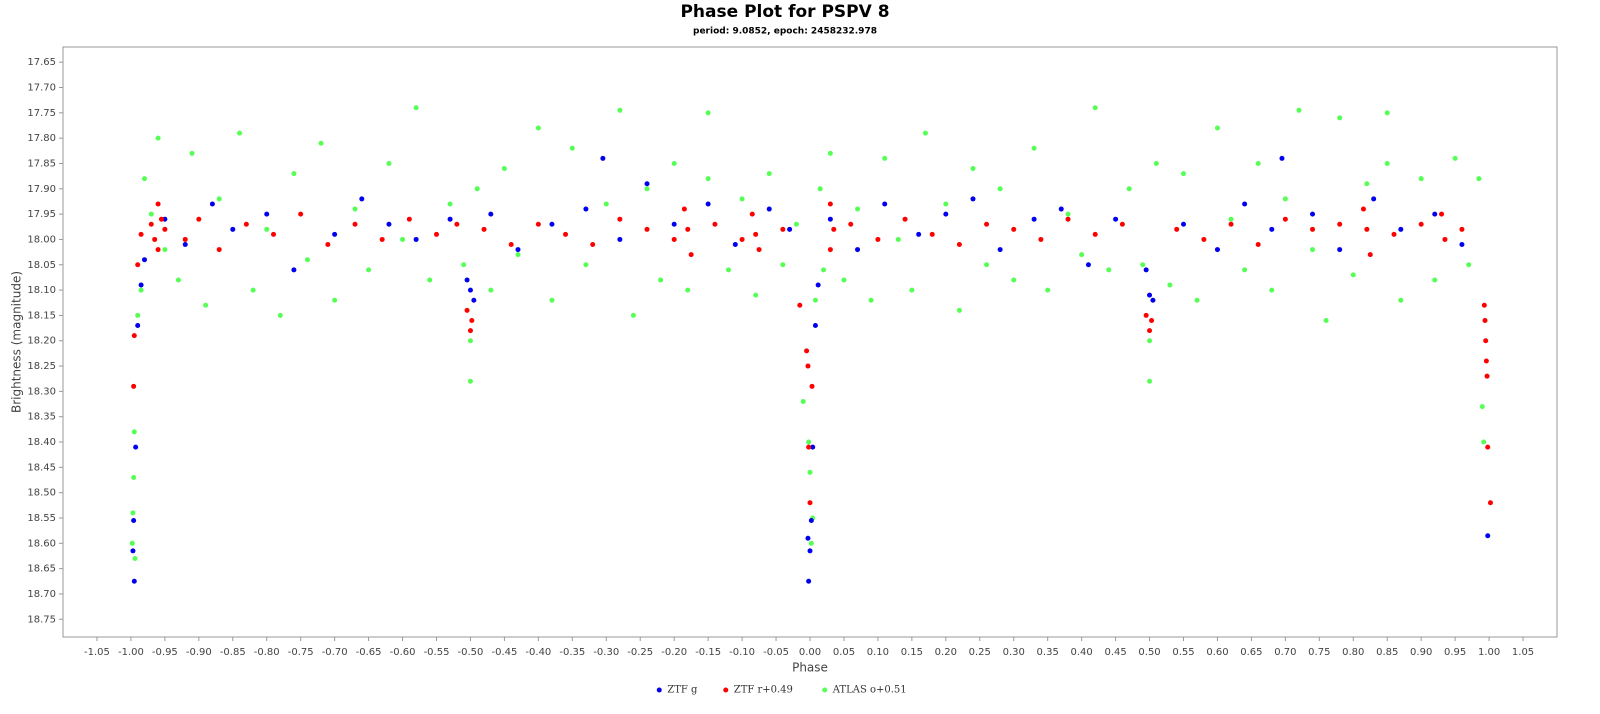 Image resolution: width=1600 pixels, height=714 pixels. What do you see at coordinates (41, 619) in the screenshot?
I see `y-tick-label: 18.75` at bounding box center [41, 619].